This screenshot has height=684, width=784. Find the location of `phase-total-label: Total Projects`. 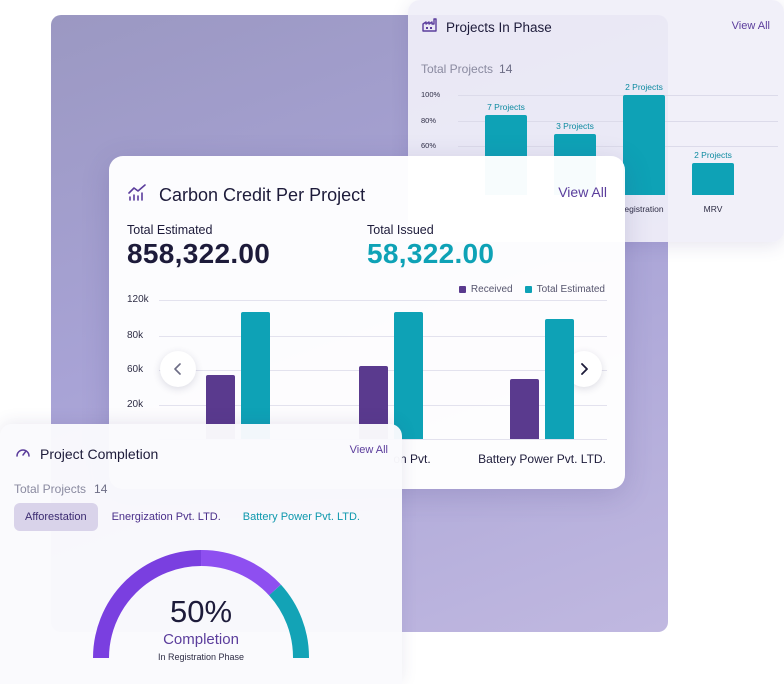

phase-total-label: Total Projects is located at coordinates (457, 69).